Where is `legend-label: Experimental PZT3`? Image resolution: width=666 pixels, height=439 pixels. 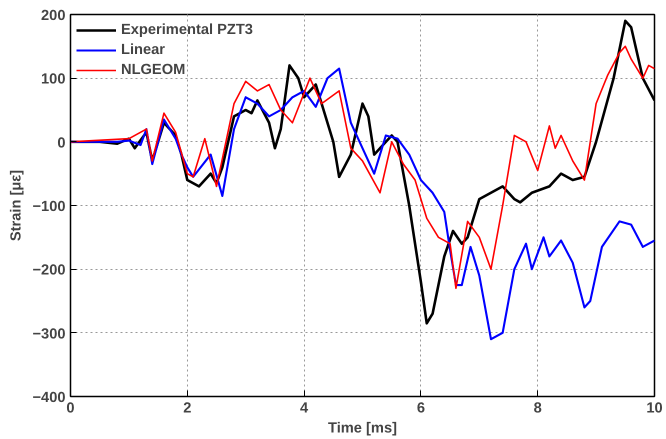 legend-label: Experimental PZT3 is located at coordinates (187, 30).